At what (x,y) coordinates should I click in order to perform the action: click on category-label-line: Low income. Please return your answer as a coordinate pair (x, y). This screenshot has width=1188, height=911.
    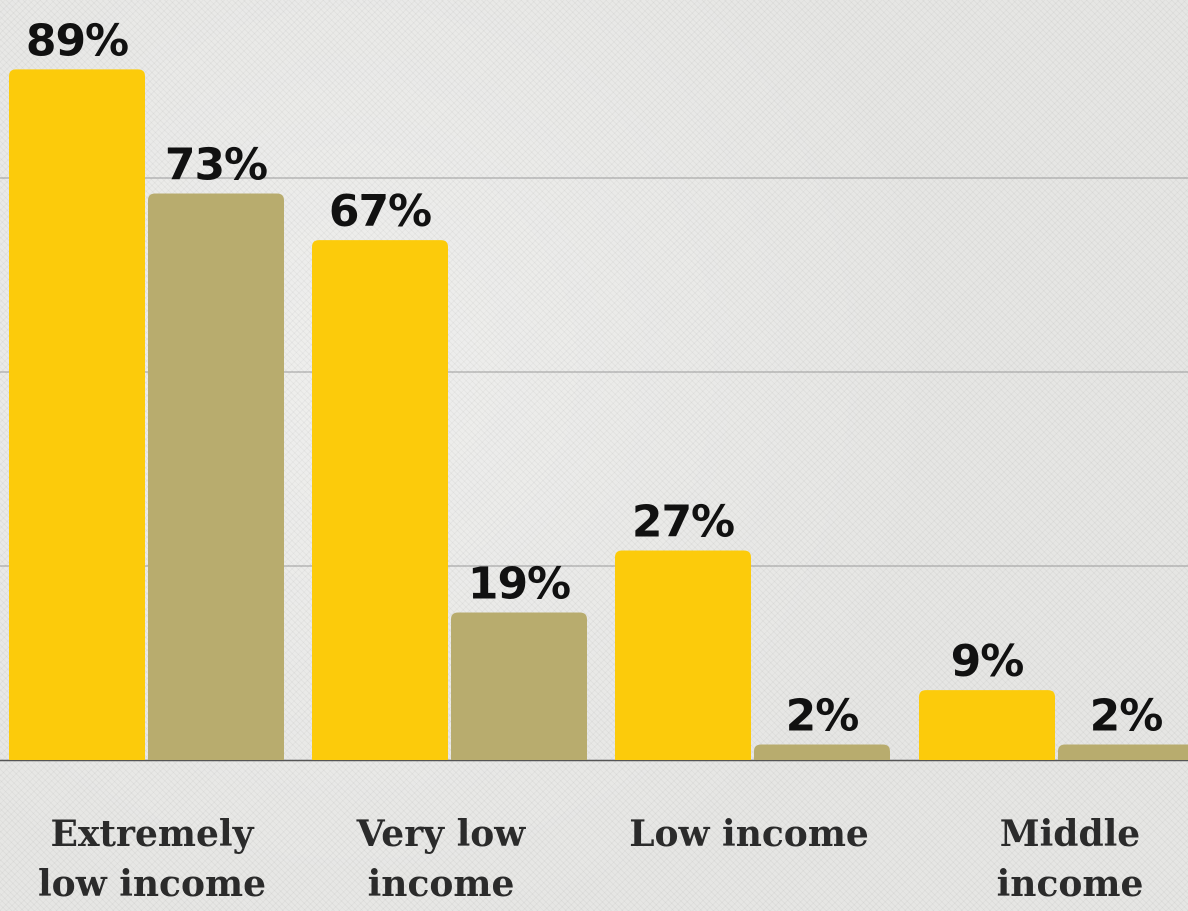
    Looking at the image, I should click on (749, 834).